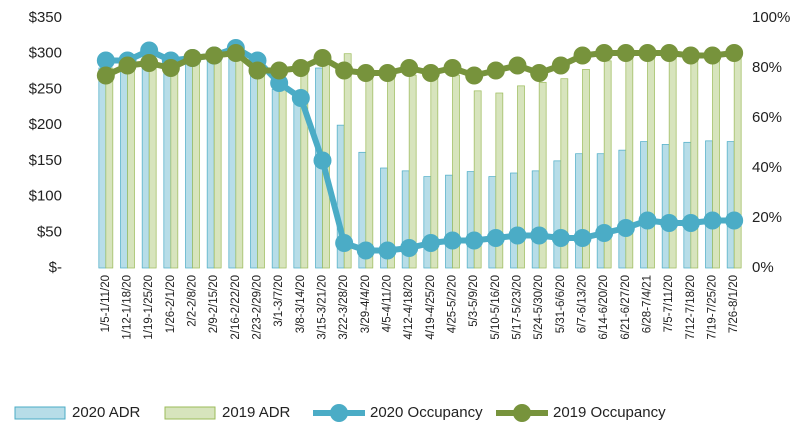 The image size is (803, 435). Describe the element at coordinates (539, 307) in the screenshot. I see `x-tick-label: 5/24-5/30/20` at that location.